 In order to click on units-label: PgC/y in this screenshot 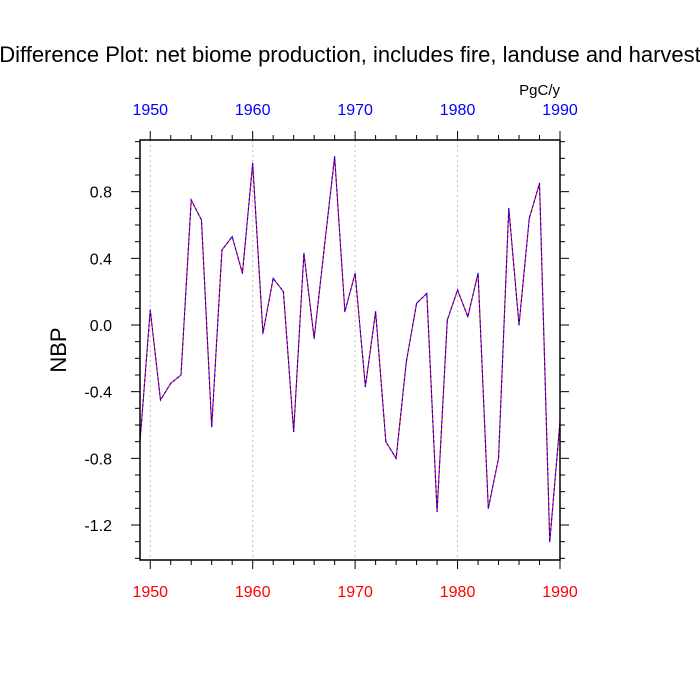, I will do `click(539, 90)`.